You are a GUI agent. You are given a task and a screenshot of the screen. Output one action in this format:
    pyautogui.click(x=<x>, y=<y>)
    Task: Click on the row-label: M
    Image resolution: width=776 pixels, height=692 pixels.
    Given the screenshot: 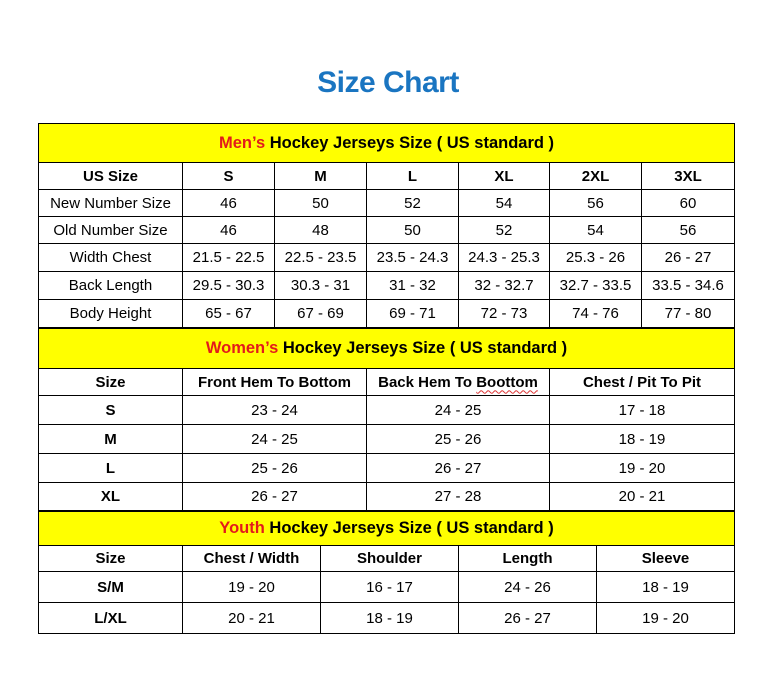 What is the action you would take?
    pyautogui.click(x=110, y=439)
    